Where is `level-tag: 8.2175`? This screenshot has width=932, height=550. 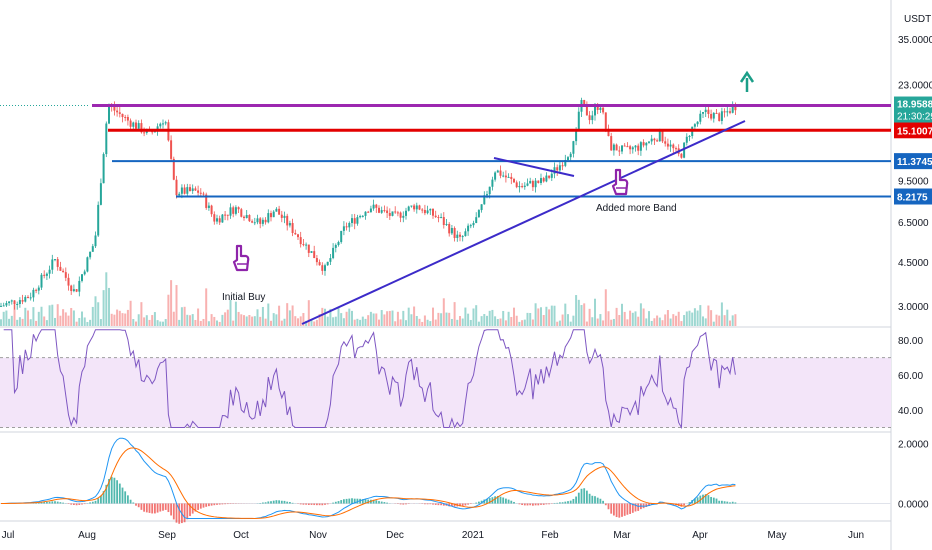
level-tag: 8.2175 is located at coordinates (913, 196).